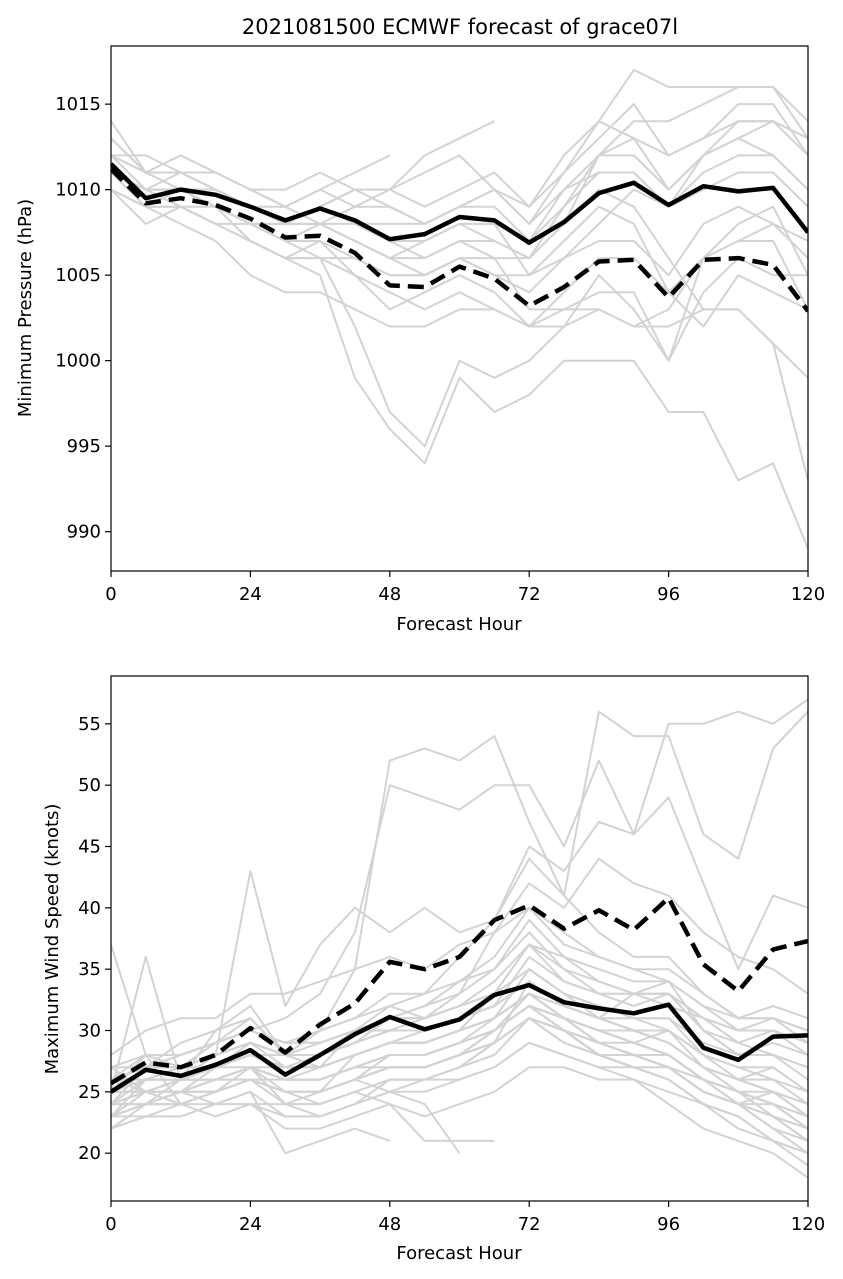  I want to click on pressure-y-tick-label: 1005, so click(78, 275).